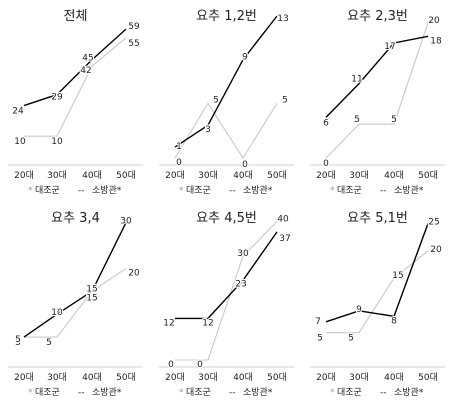 This screenshot has width=454, height=404. Describe the element at coordinates (134, 27) in the screenshot. I see `data-label: 59` at that location.